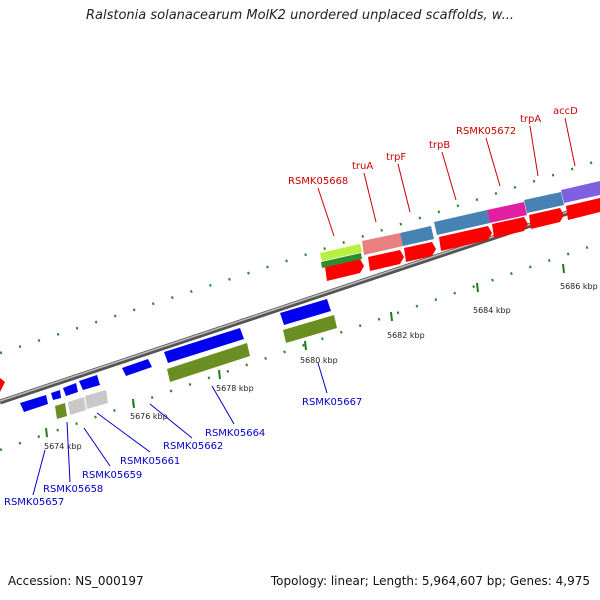 The image size is (600, 600). I want to click on gene-label-rsmk05658: RSMK05658, so click(73, 489).